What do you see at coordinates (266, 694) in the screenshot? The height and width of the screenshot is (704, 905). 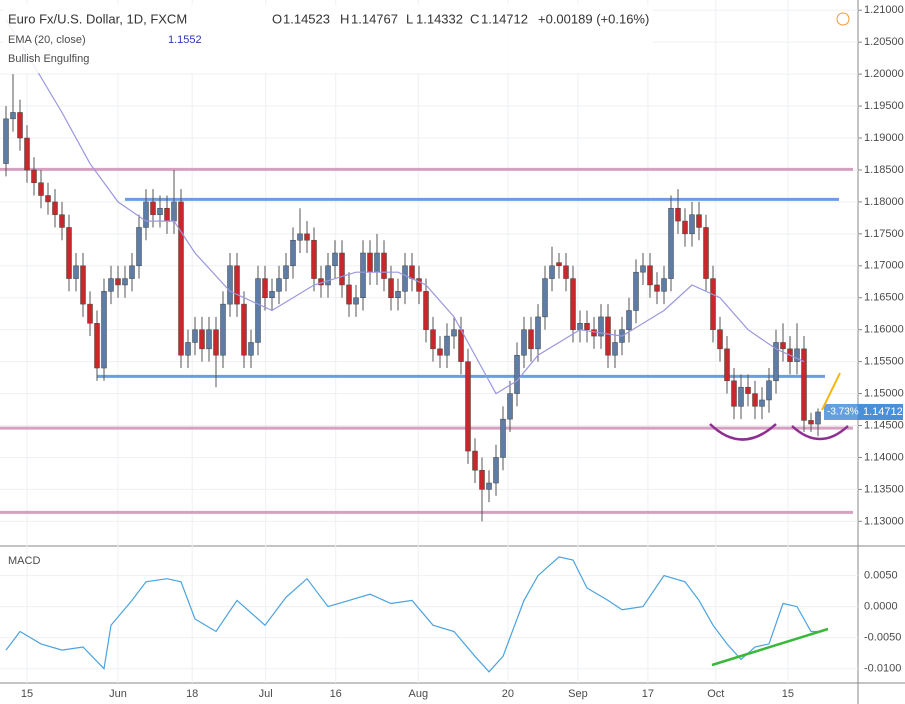 I see `x-tick-label: Jul` at bounding box center [266, 694].